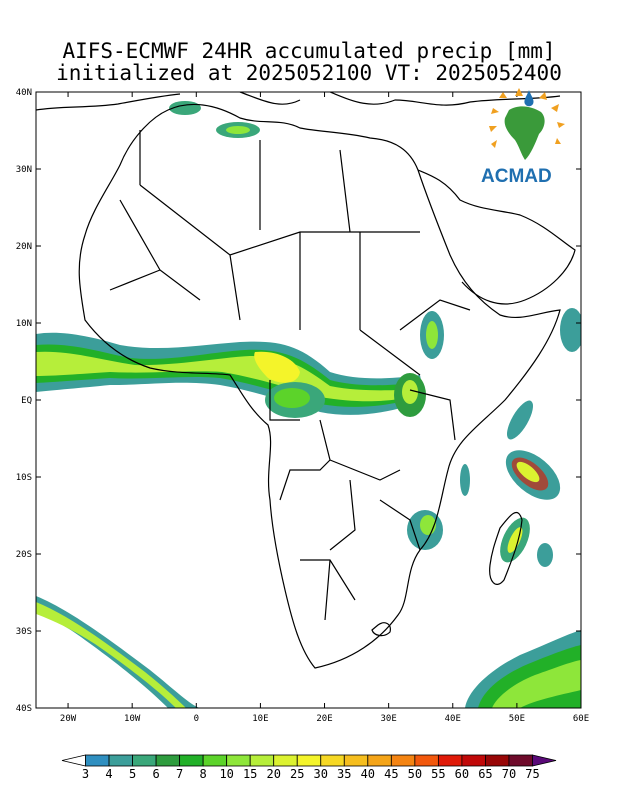 The image size is (618, 800). I want to click on africa-map-logo, so click(524, 133).